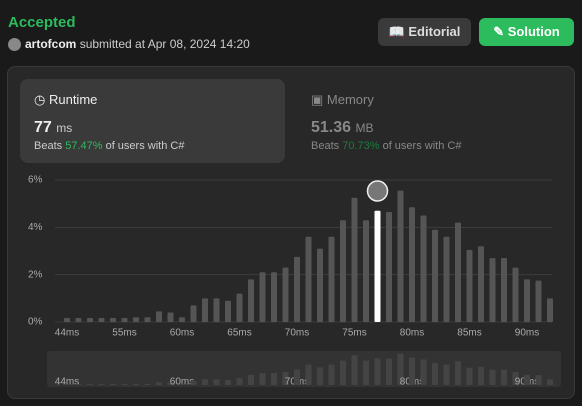 This screenshot has width=582, height=406. I want to click on y-tick-label: 6%, so click(35, 180).